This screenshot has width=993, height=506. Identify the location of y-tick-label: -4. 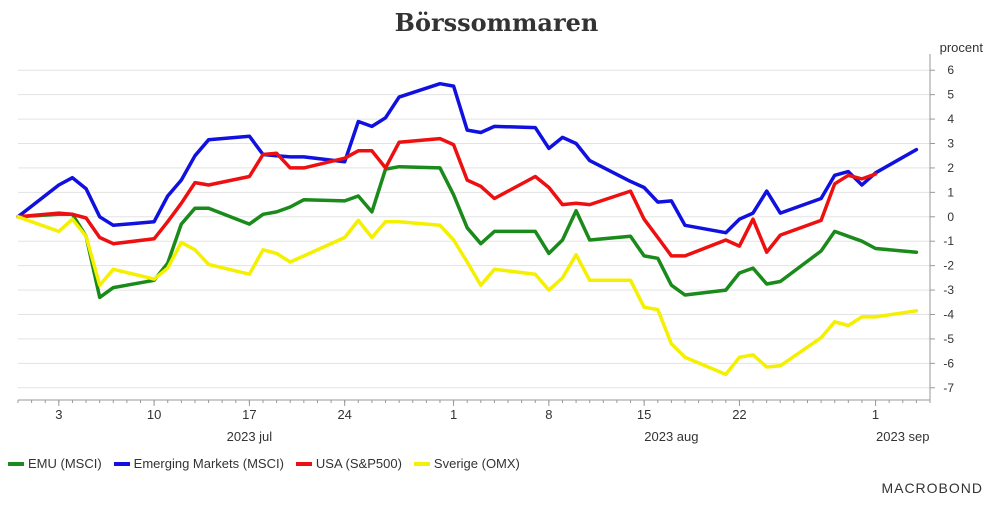
(948, 315).